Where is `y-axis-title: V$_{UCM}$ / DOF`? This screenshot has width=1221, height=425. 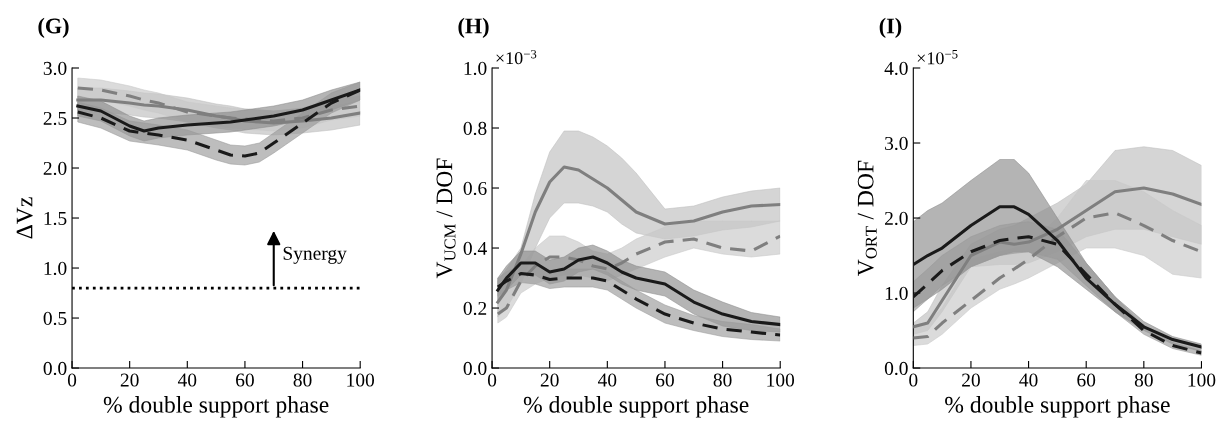
y-axis-title: V$_{UCM}$ / DOF is located at coordinates (446, 218).